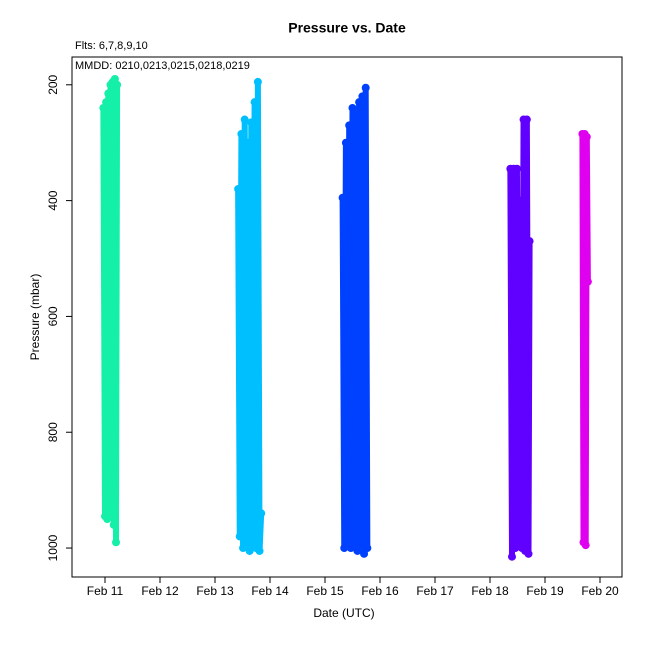 Image resolution: width=650 pixels, height=650 pixels. What do you see at coordinates (53, 547) in the screenshot?
I see `y-tick-label: 1000` at bounding box center [53, 547].